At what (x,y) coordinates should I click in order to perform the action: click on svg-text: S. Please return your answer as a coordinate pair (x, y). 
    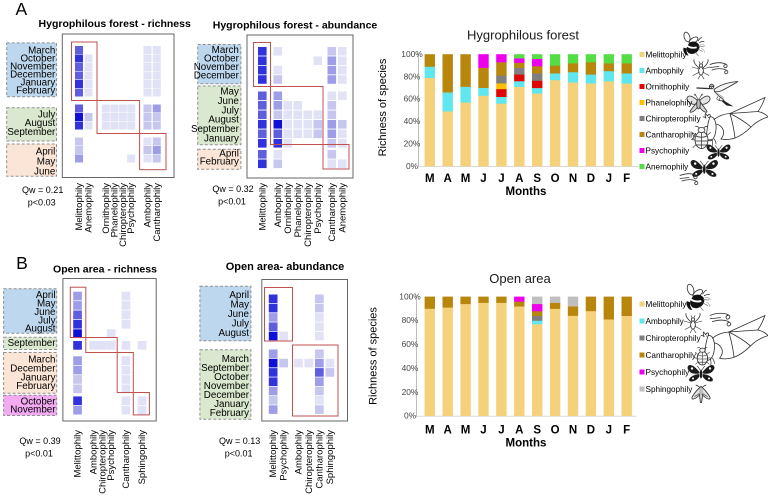
    Looking at the image, I should click on (537, 179).